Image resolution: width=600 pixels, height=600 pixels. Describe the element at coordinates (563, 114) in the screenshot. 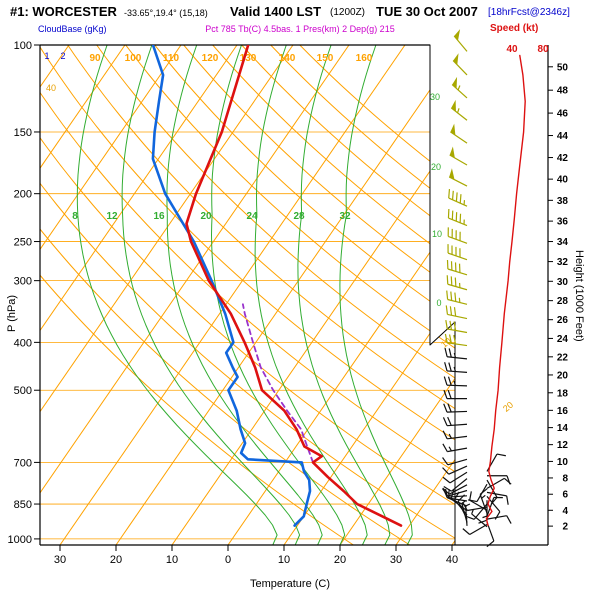

I see `height-tick-label: 46` at that location.